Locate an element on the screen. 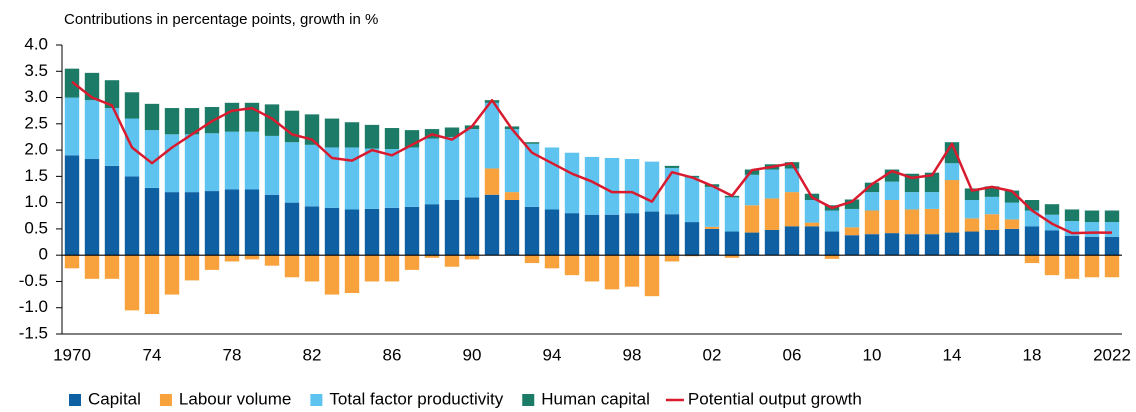  x-tick-label: 18 is located at coordinates (1032, 354).